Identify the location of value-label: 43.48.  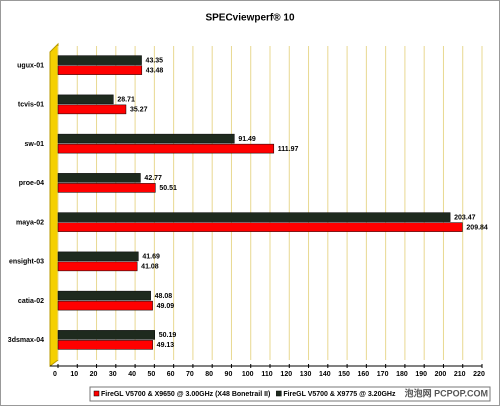
(155, 70).